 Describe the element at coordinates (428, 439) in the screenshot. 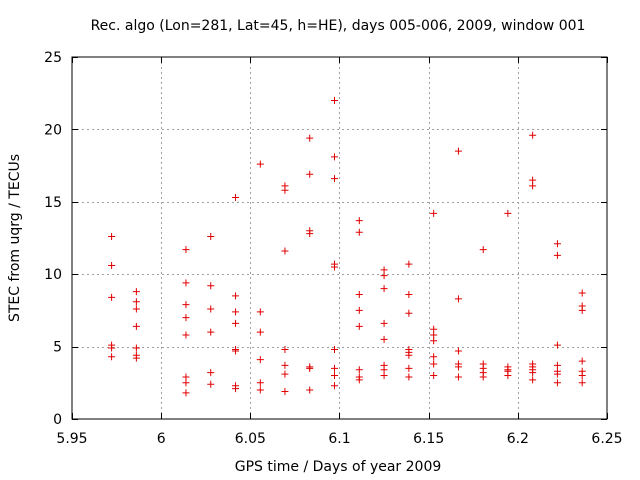

I see `x-tick-label: 6.15` at that location.